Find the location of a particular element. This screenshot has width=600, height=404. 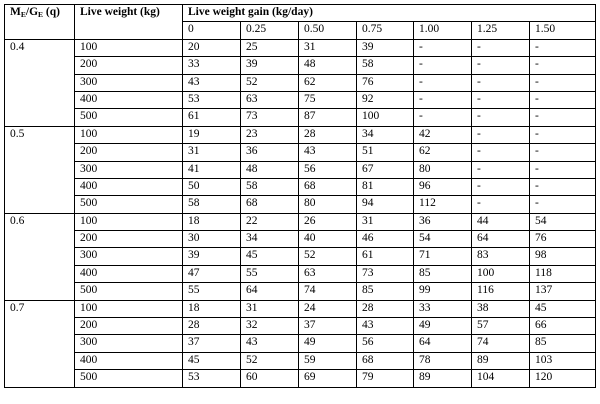

live-weight-header: Live weight (kg) is located at coordinates (128, 12).